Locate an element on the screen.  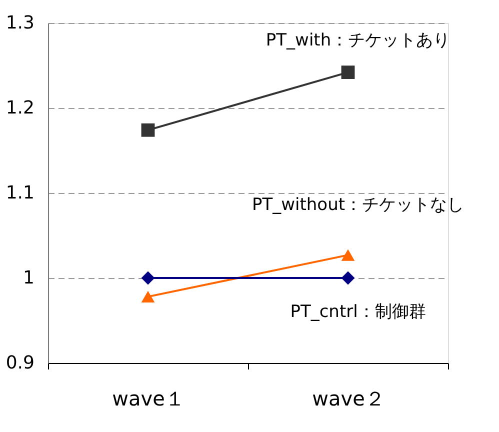
y-tick-label: 1.1 is located at coordinates (20, 193).